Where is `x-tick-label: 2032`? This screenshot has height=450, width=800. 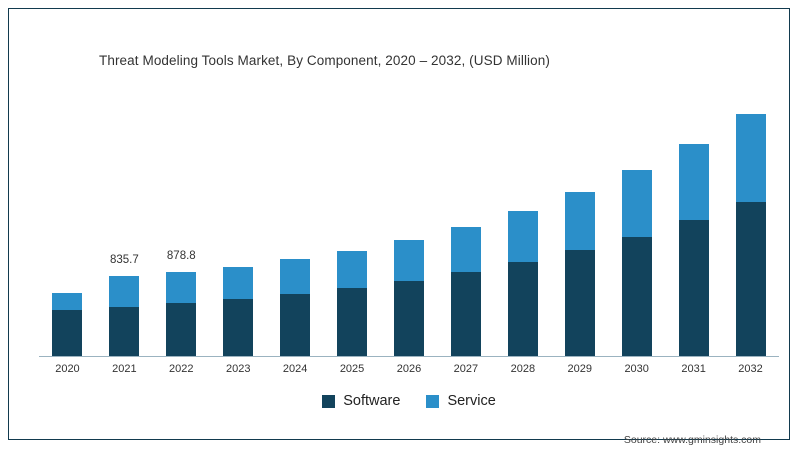 x-tick-label: 2032 is located at coordinates (750, 369).